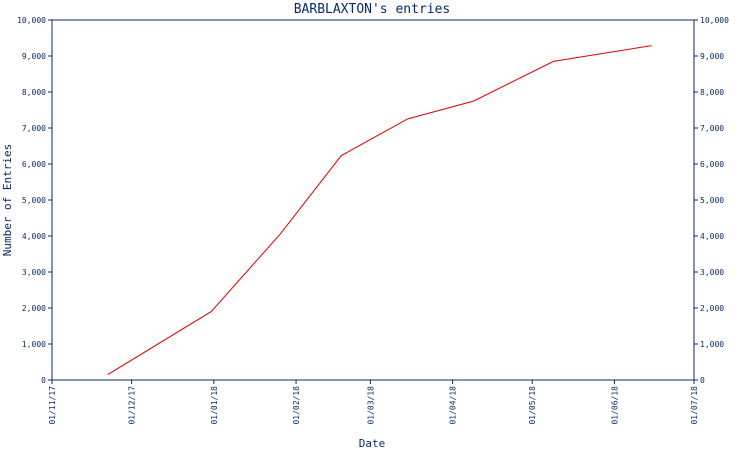  What do you see at coordinates (132, 405) in the screenshot?
I see `x-tick-label: 01/12/17` at bounding box center [132, 405].